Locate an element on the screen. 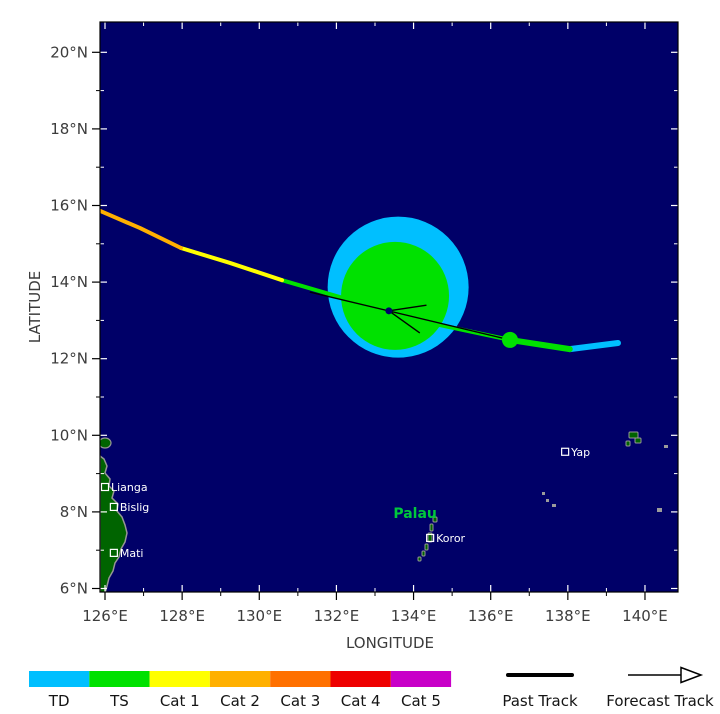 The image size is (720, 714). y-tick-label: 18°N is located at coordinates (69, 129).